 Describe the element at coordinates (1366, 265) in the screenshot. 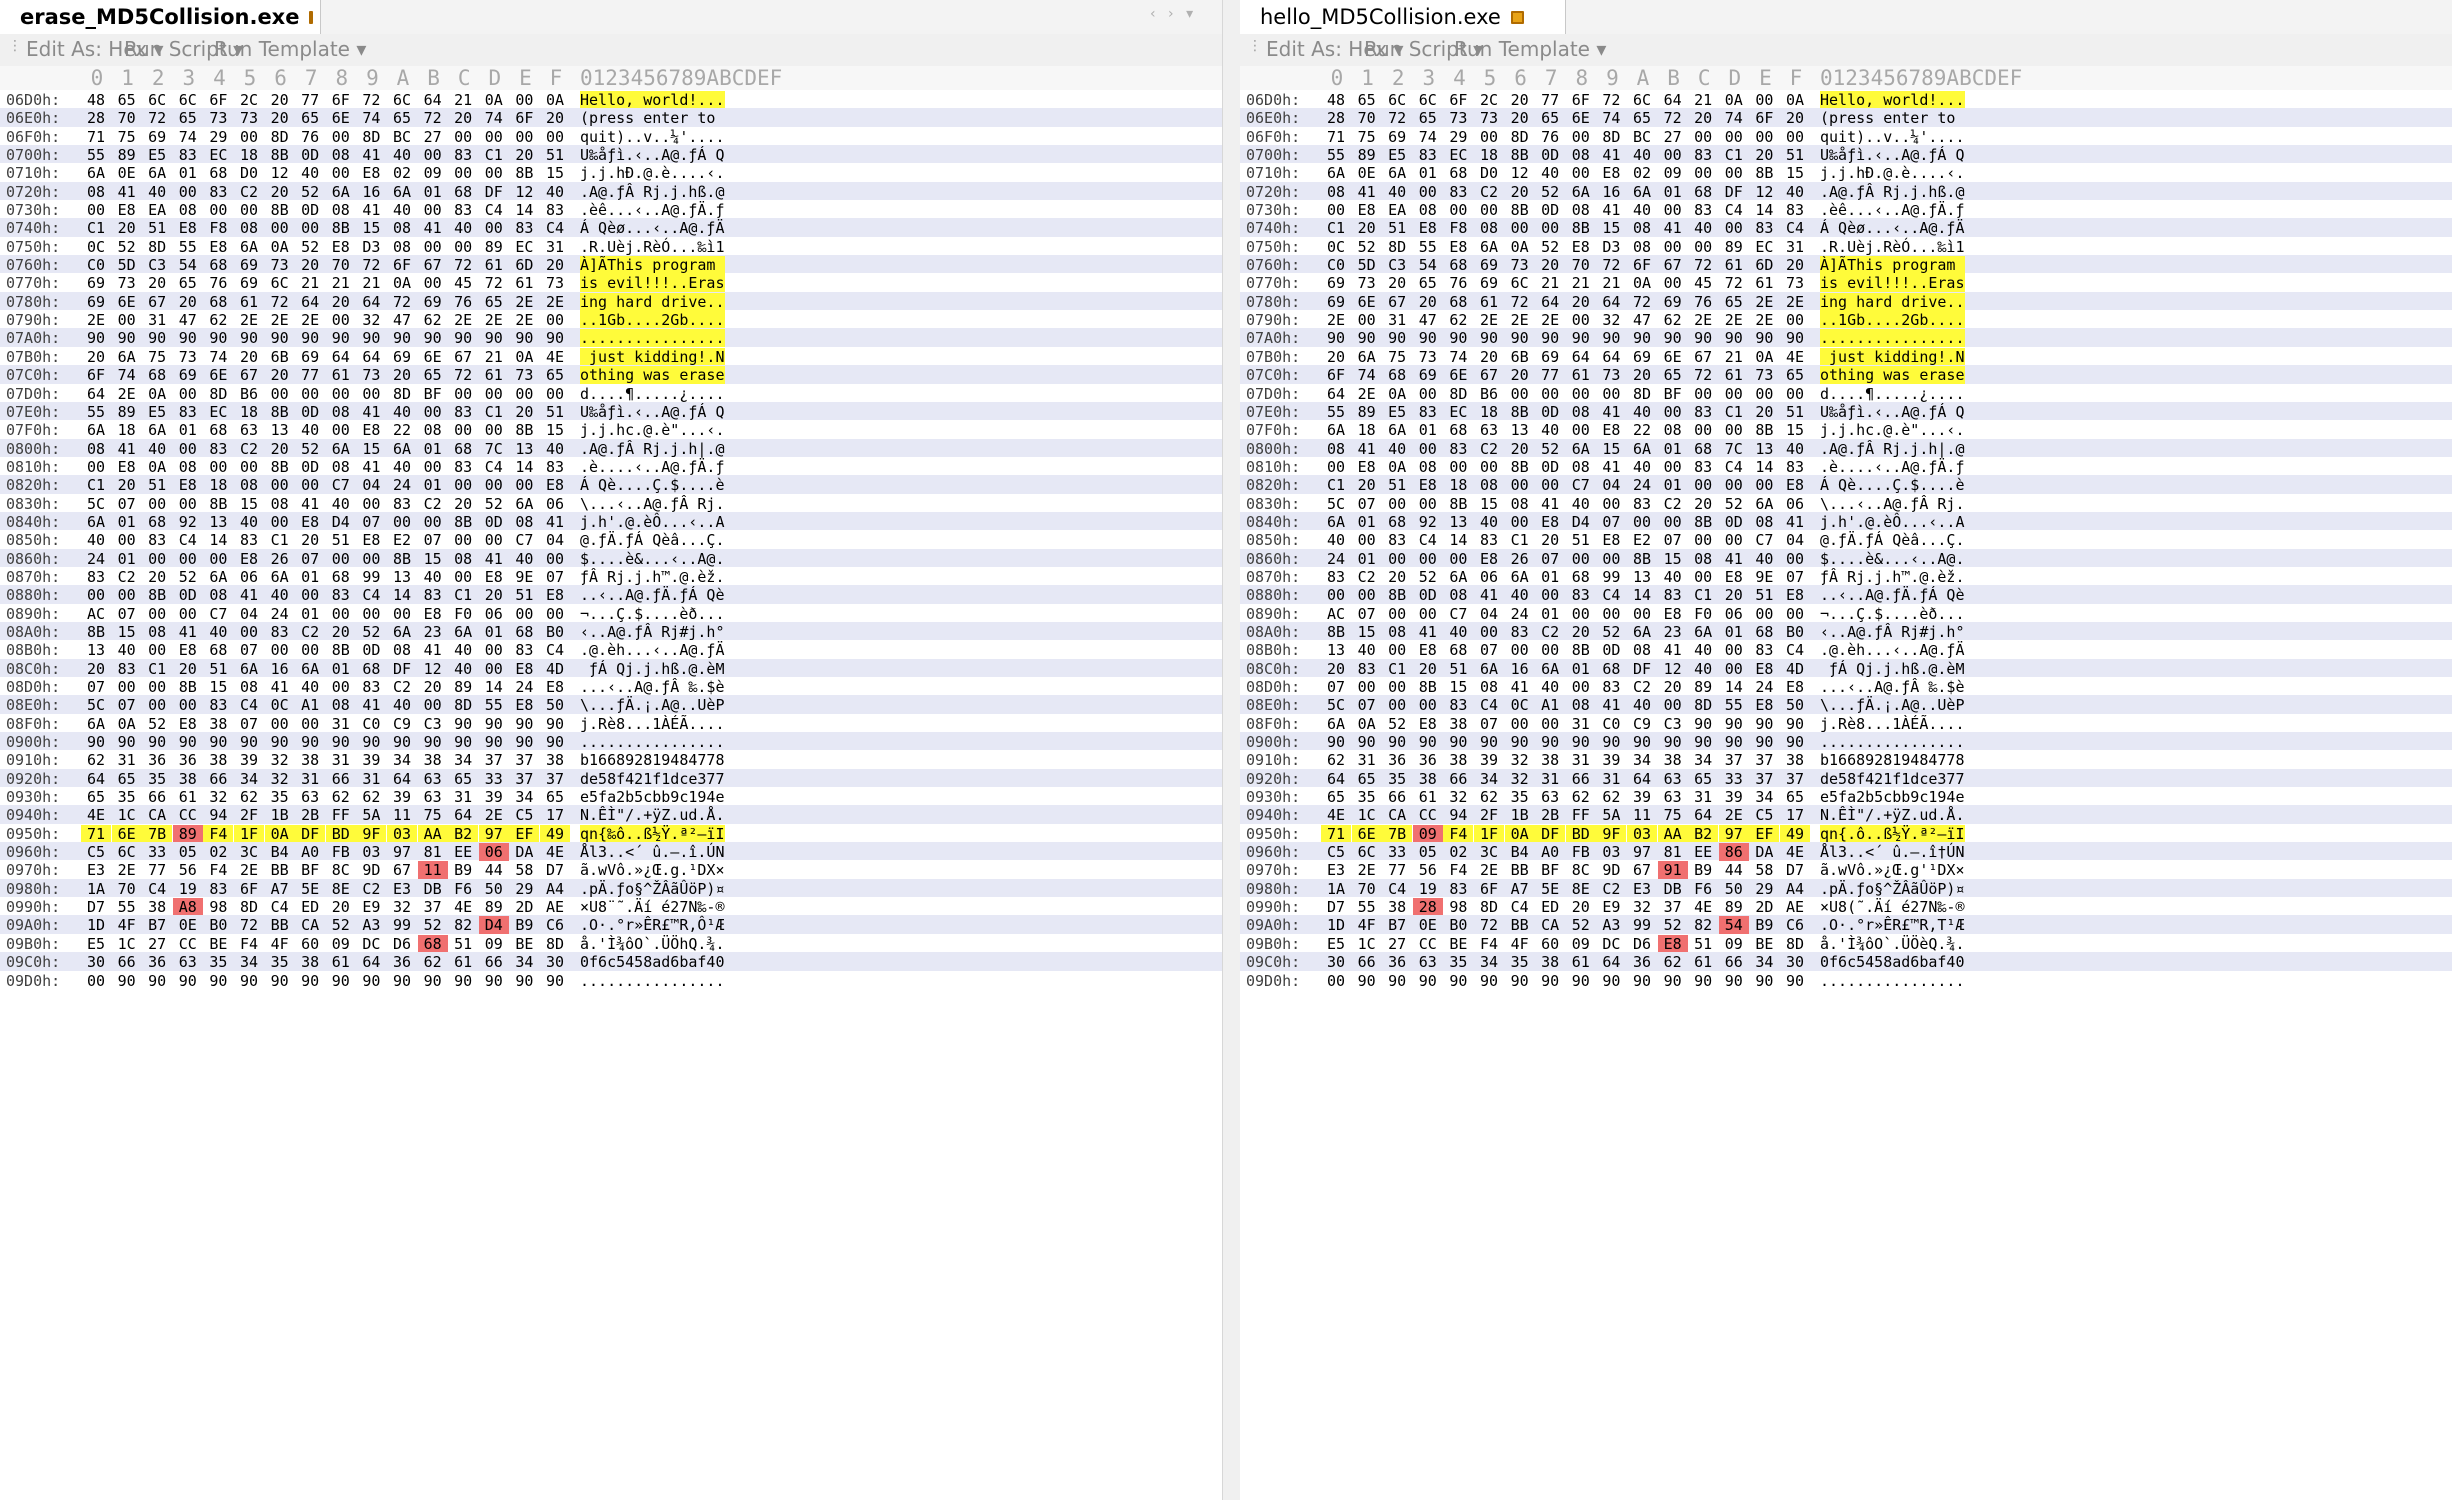

I see `hex-byte: 5D` at that location.